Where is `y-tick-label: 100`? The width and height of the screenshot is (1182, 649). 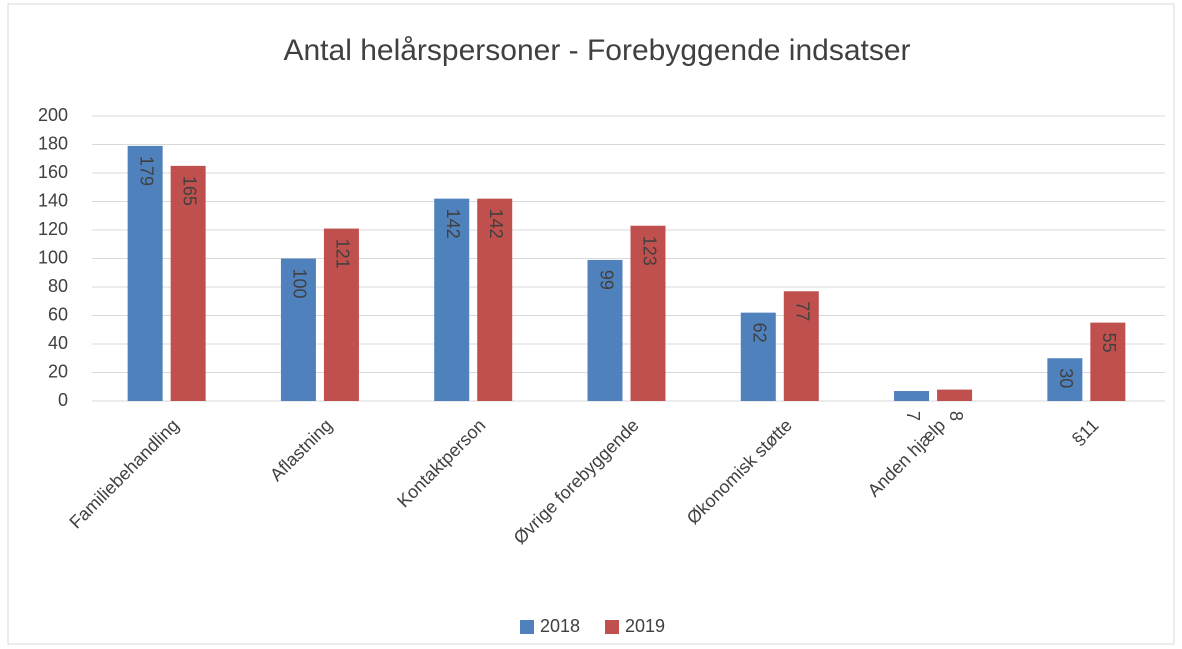 y-tick-label: 100 is located at coordinates (53, 257).